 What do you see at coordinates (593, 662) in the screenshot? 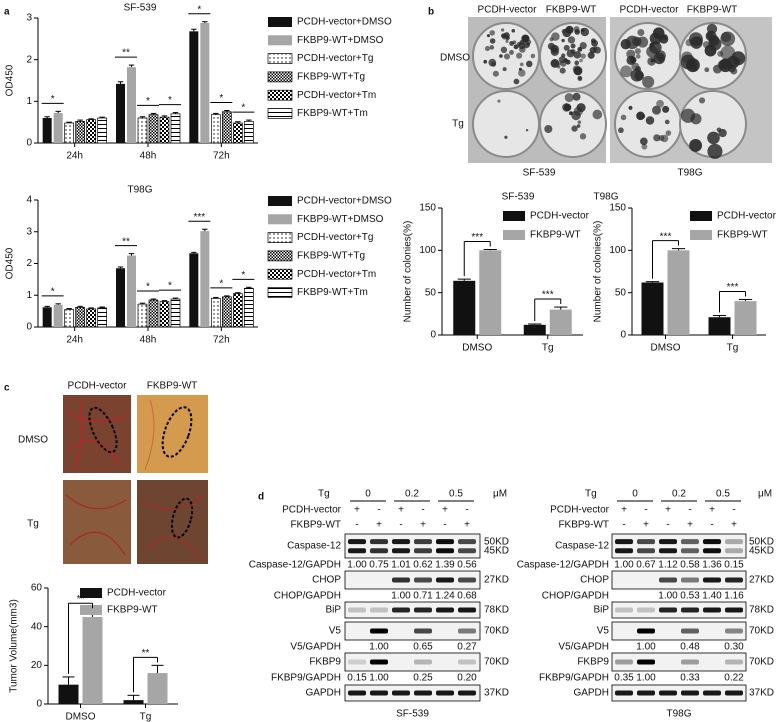
I see `band-label: FKBP9` at bounding box center [593, 662].